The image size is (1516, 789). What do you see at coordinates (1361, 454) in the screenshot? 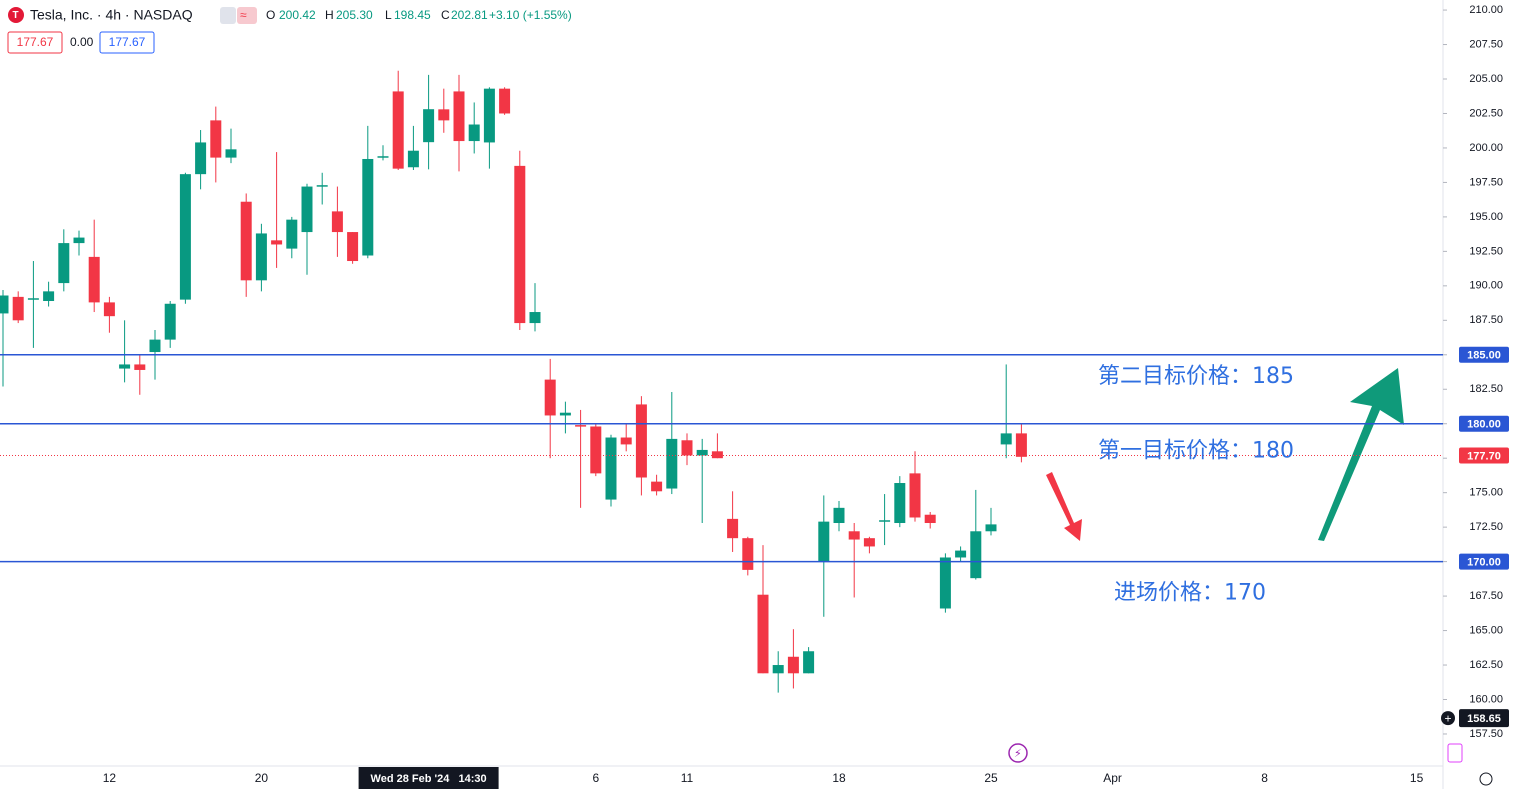
I see `arrow-up` at bounding box center [1361, 454].